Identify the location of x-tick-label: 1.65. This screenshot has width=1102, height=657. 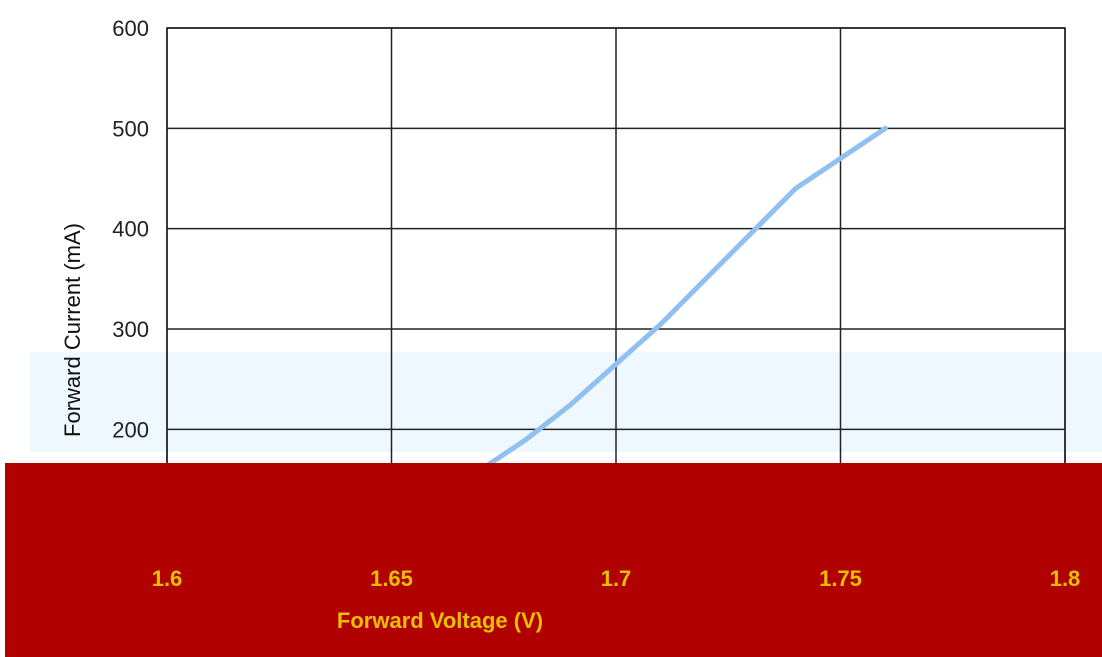
(391, 578).